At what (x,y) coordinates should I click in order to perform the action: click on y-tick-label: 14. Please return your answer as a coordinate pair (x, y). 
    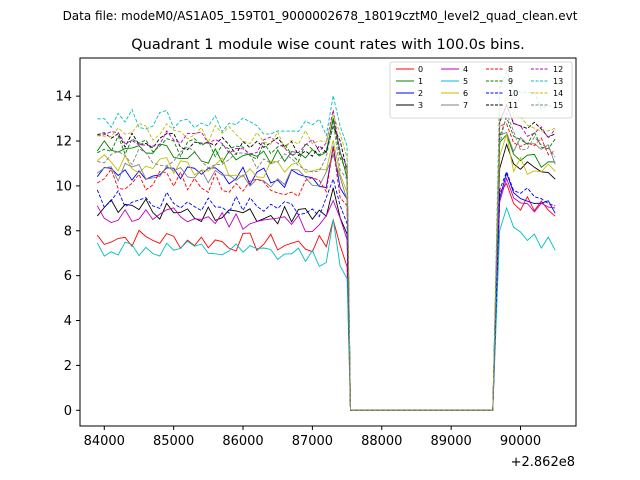
    Looking at the image, I should click on (63, 97).